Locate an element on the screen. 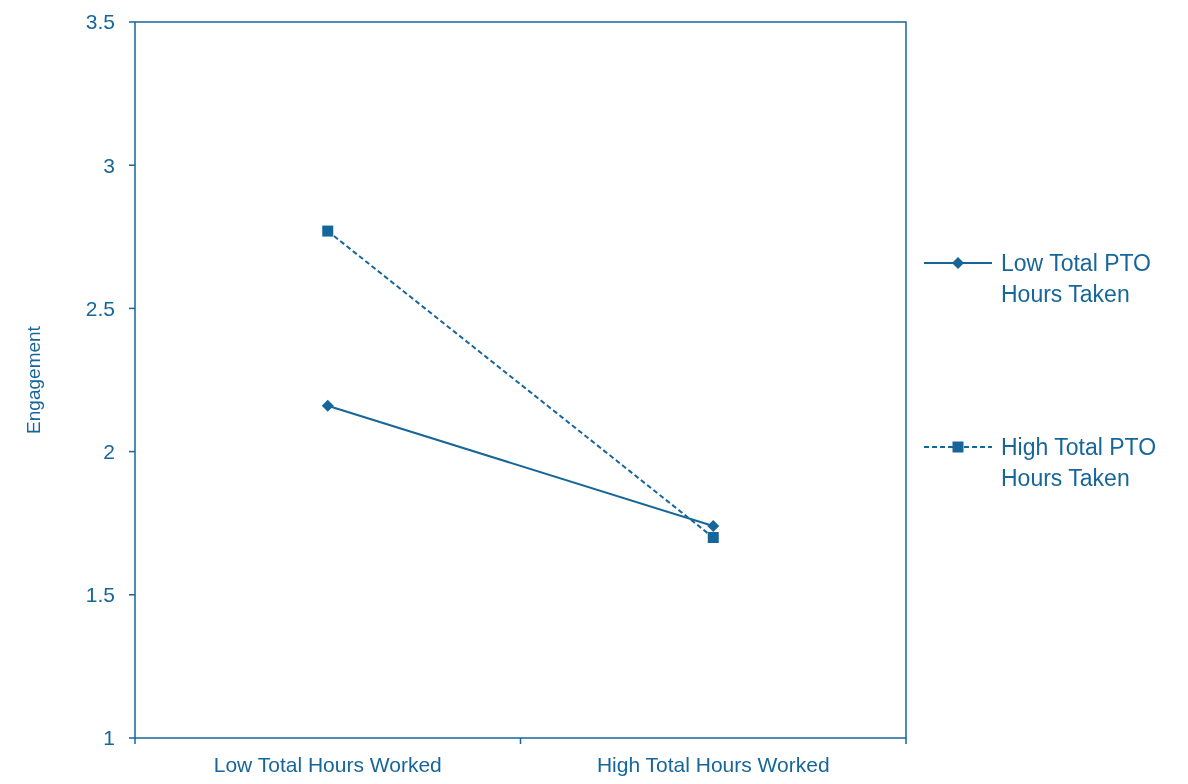  y-tick-label: 1 is located at coordinates (109, 738).